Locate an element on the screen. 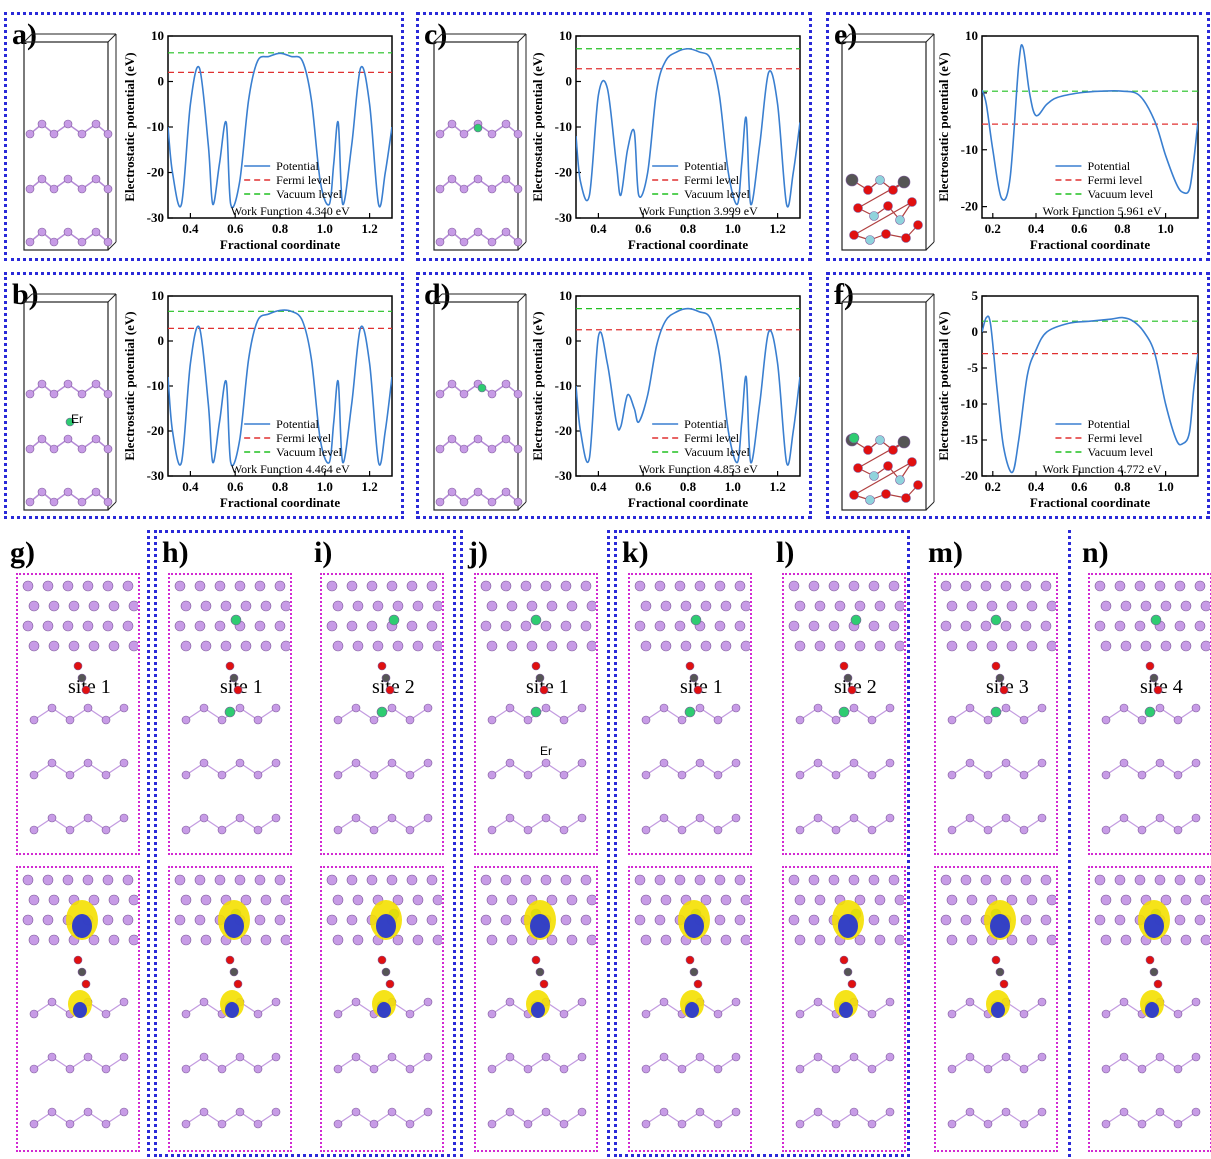  panel-g-charge-density is located at coordinates (78, 1009).